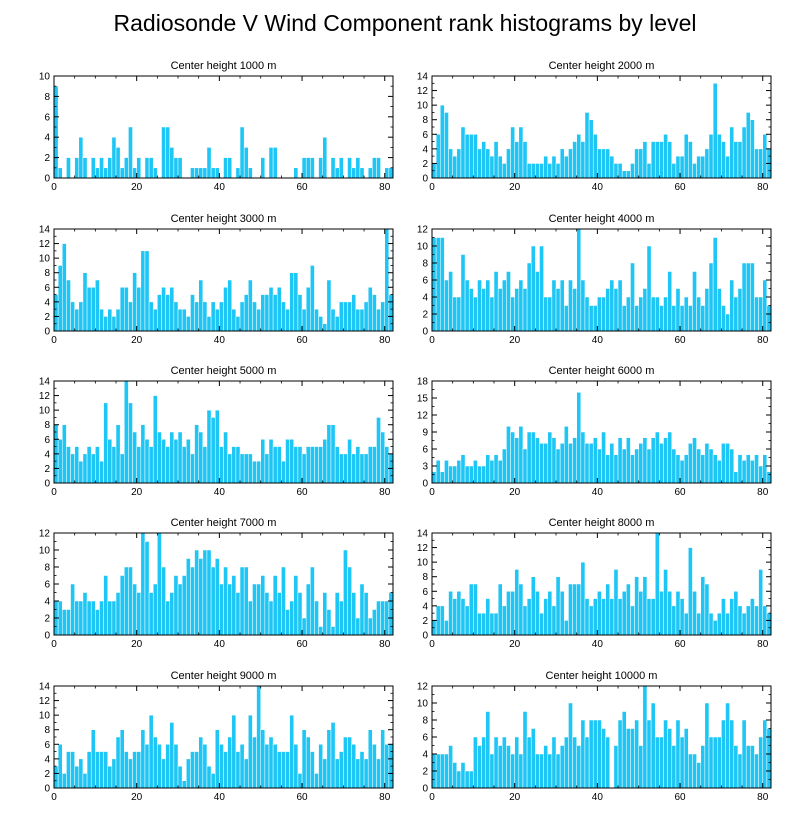 The image size is (810, 824). Describe the element at coordinates (680, 492) in the screenshot. I see `x-tick-label: 60` at that location.